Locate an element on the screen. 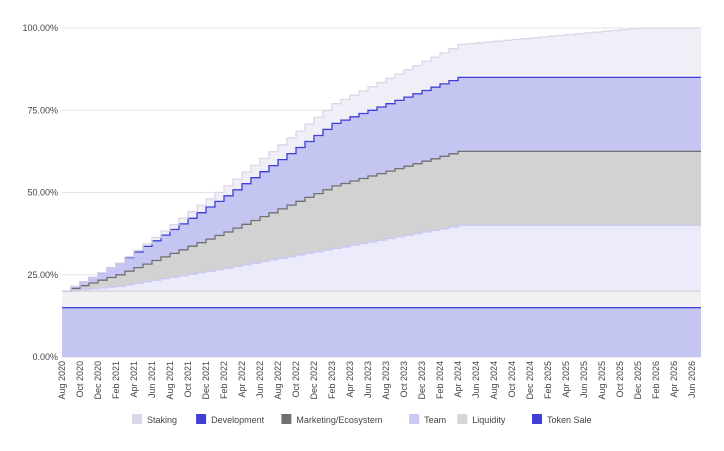 Image resolution: width=724 pixels, height=451 pixels. x-tick-label: Dec 2022 is located at coordinates (314, 380).